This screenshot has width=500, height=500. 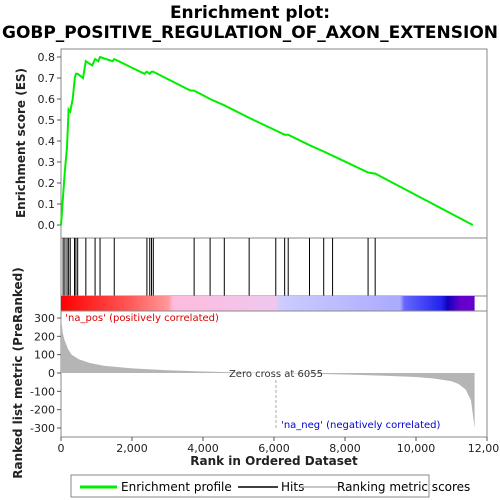 What do you see at coordinates (47, 57) in the screenshot?
I see `es-tick-label: 0.8` at bounding box center [47, 57].